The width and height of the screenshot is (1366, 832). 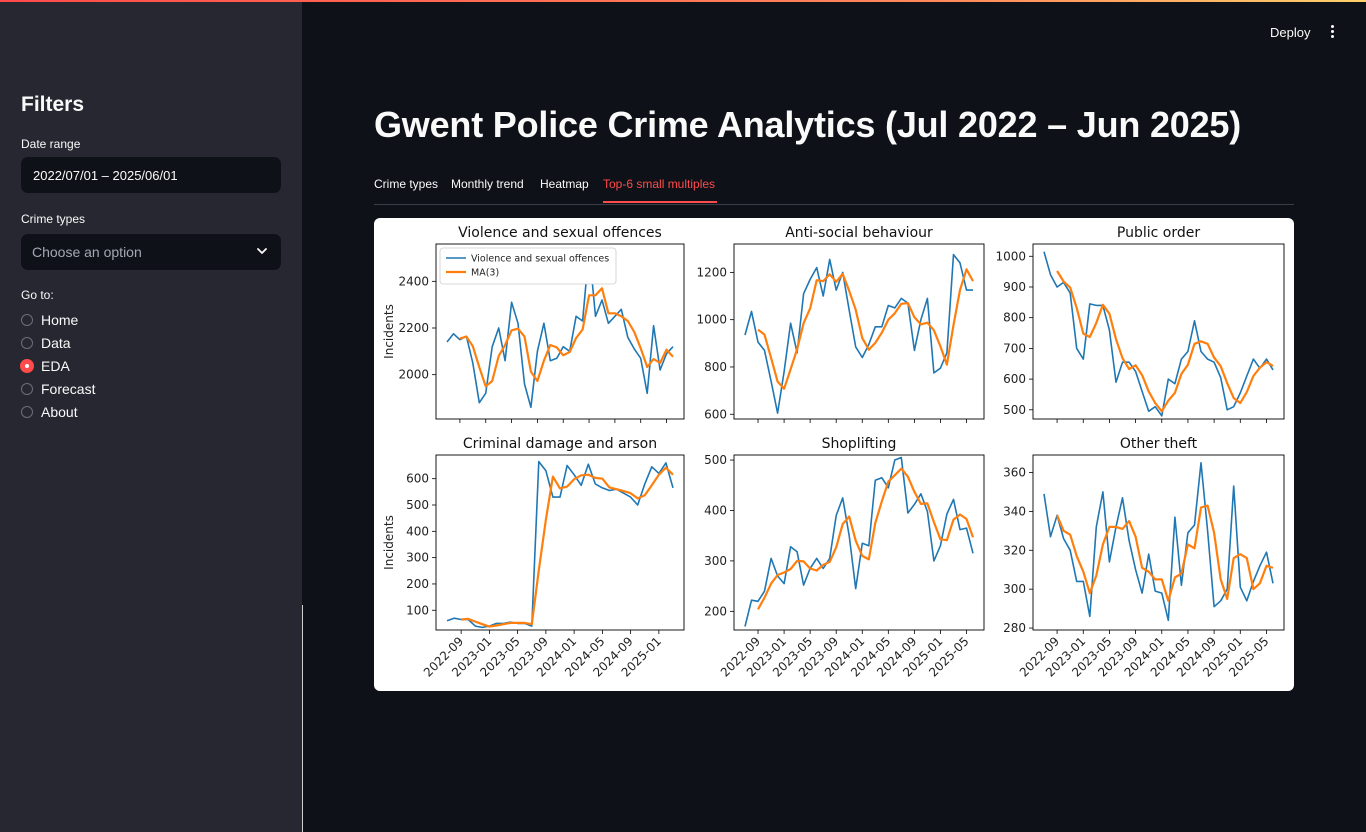 I want to click on legend-label: Violence and sexual offences, so click(x=540, y=259).